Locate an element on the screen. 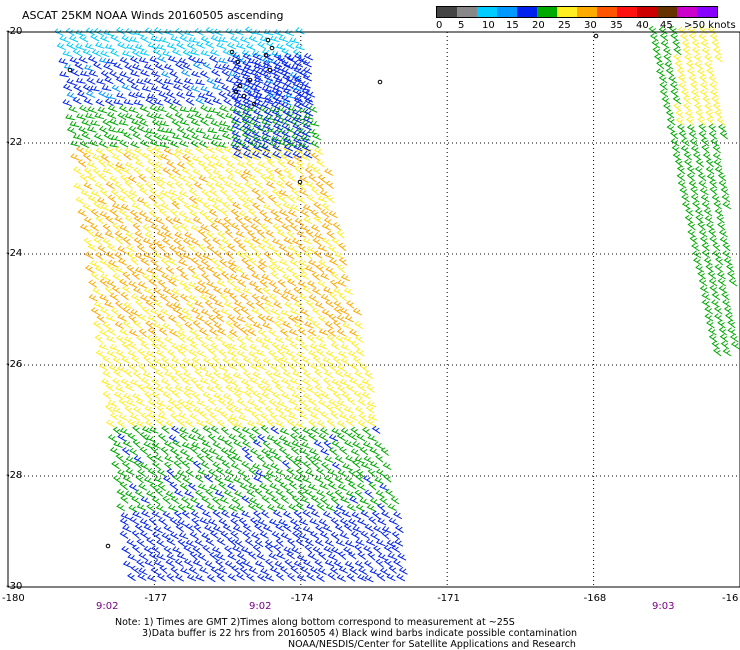  island-outline is located at coordinates (232, 52).